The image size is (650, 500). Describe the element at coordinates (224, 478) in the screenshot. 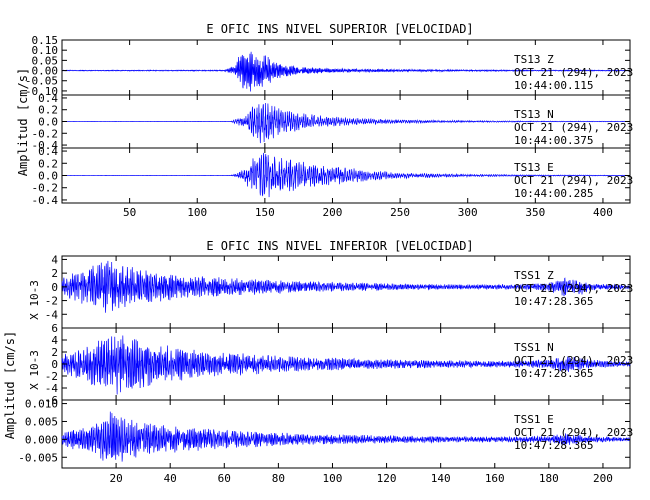

I see `x-tick-label: 60` at that location.